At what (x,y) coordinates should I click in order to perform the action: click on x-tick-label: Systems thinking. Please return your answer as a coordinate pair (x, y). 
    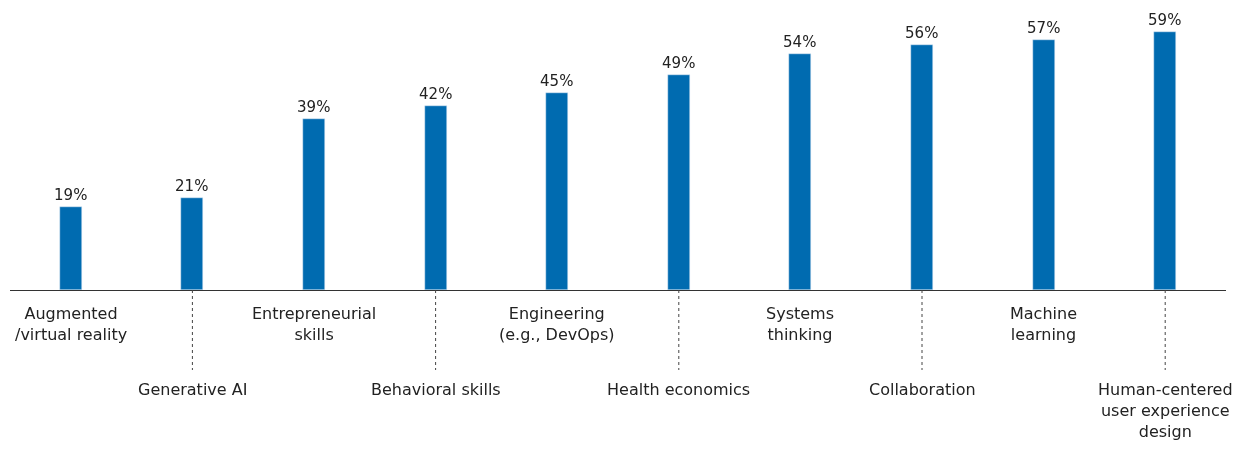
    Looking at the image, I should click on (800, 324).